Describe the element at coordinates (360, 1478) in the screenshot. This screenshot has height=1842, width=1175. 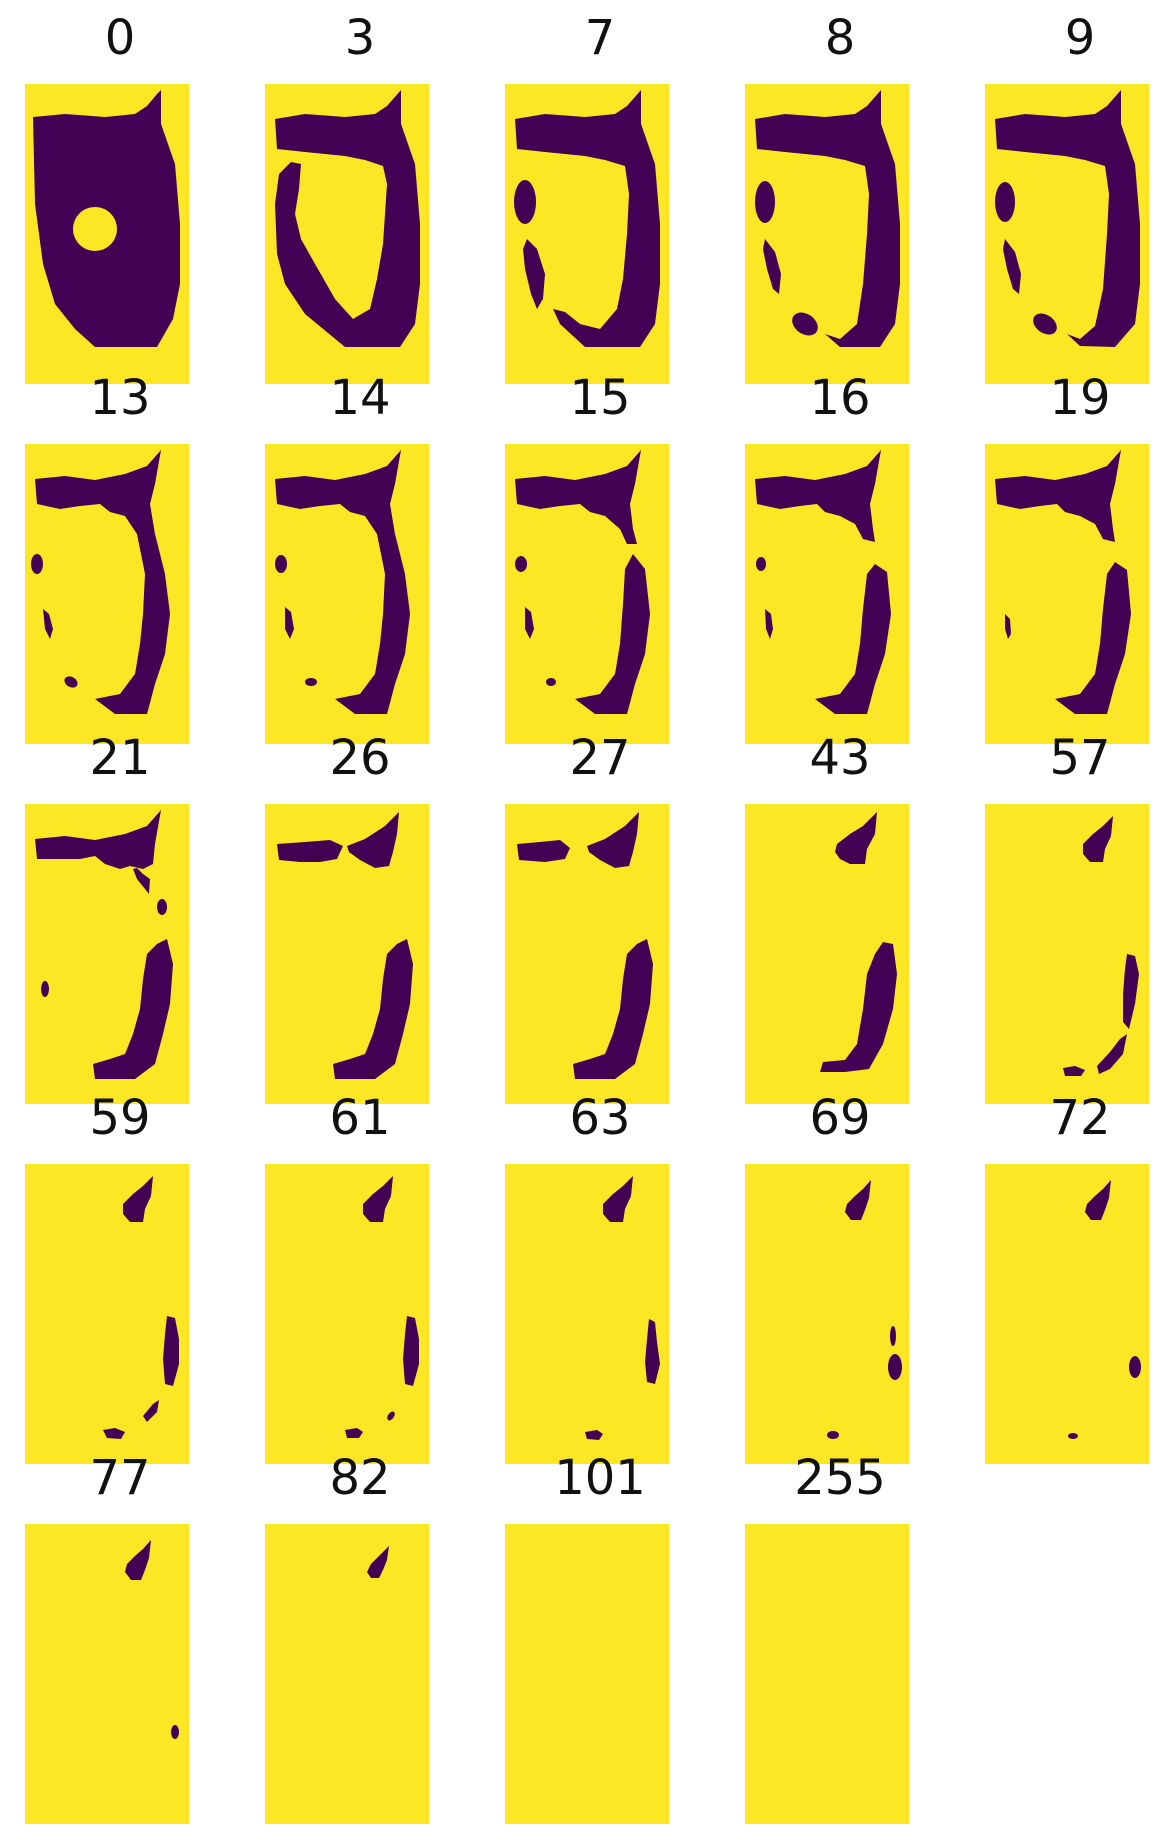
I see `panel-title: 82` at that location.